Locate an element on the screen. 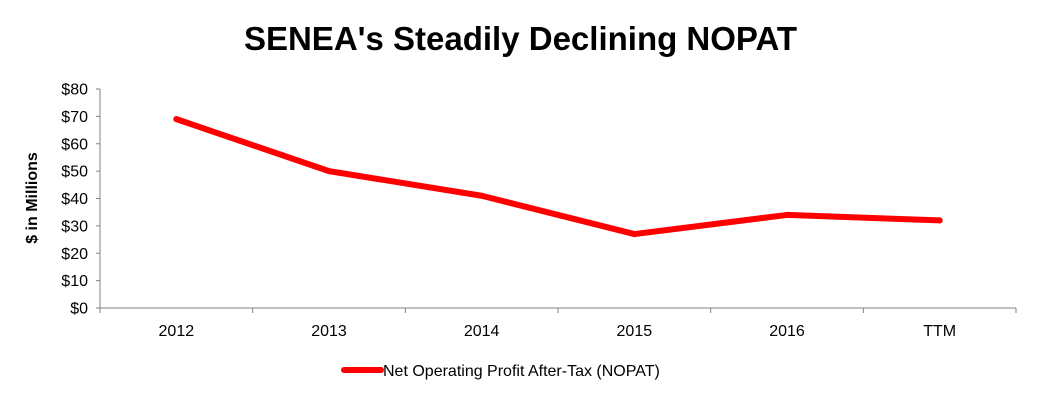  x-tick-label: 2013 is located at coordinates (329, 331).